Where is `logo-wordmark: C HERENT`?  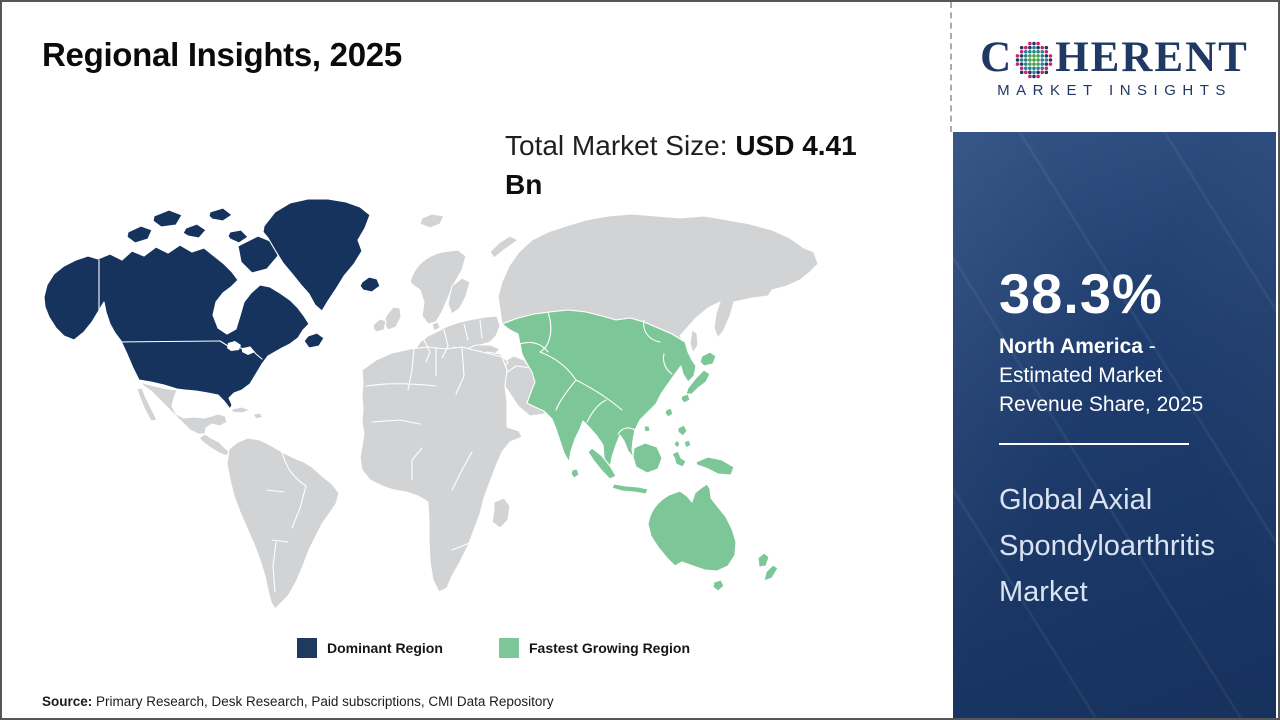
logo-wordmark: C HERENT is located at coordinates (1114, 57).